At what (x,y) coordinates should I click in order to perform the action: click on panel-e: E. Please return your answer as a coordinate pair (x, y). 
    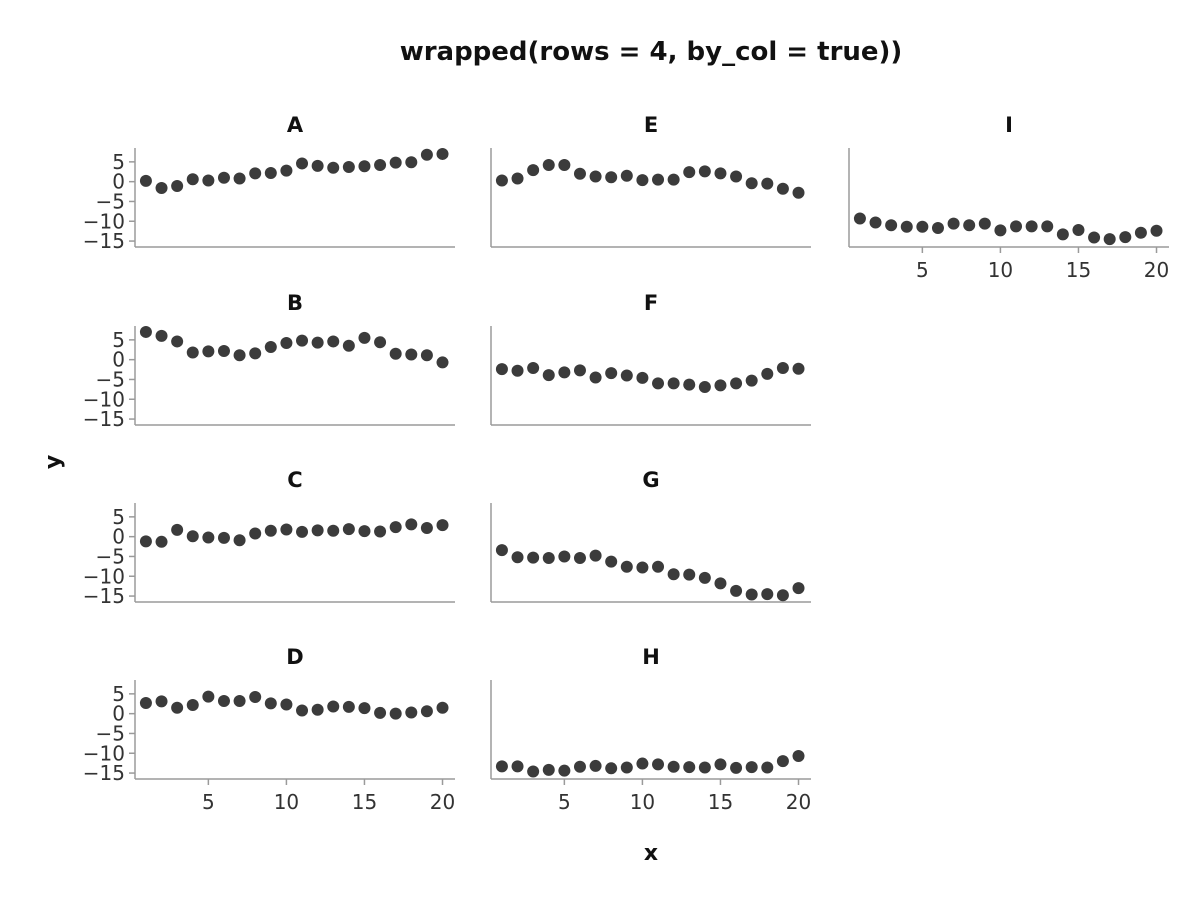
    Looking at the image, I should click on (650, 180).